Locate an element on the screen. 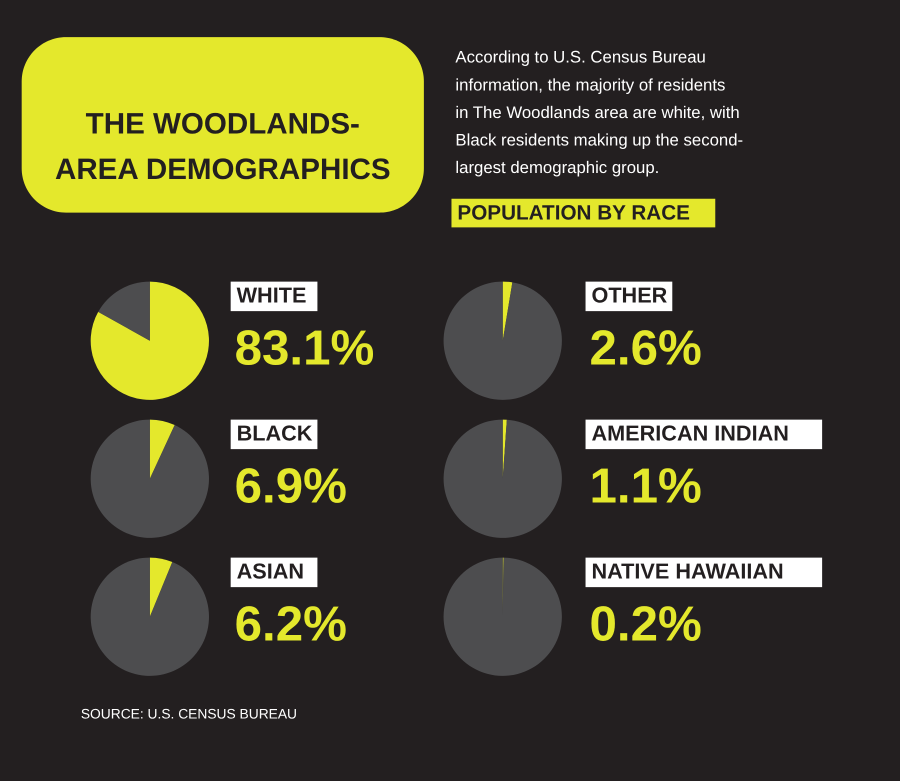 The image size is (900, 781). text: ASIAN is located at coordinates (270, 571).